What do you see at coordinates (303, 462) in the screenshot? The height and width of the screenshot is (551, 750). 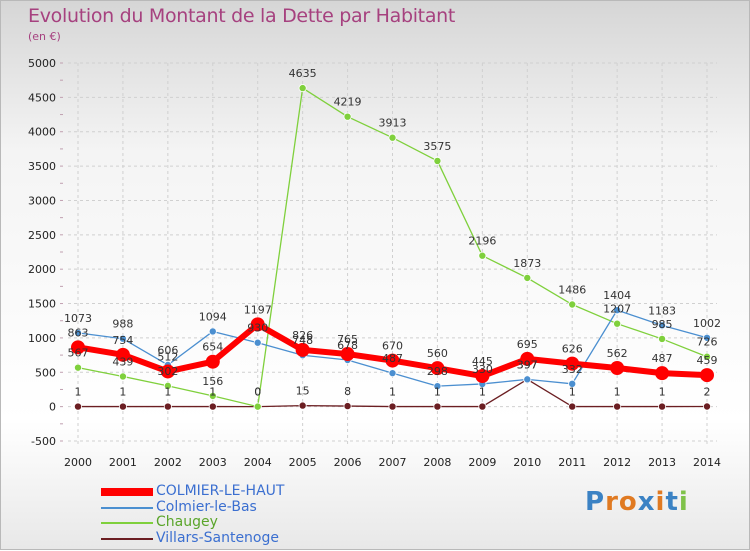 I see `x-tick-label: 2005` at bounding box center [303, 462].